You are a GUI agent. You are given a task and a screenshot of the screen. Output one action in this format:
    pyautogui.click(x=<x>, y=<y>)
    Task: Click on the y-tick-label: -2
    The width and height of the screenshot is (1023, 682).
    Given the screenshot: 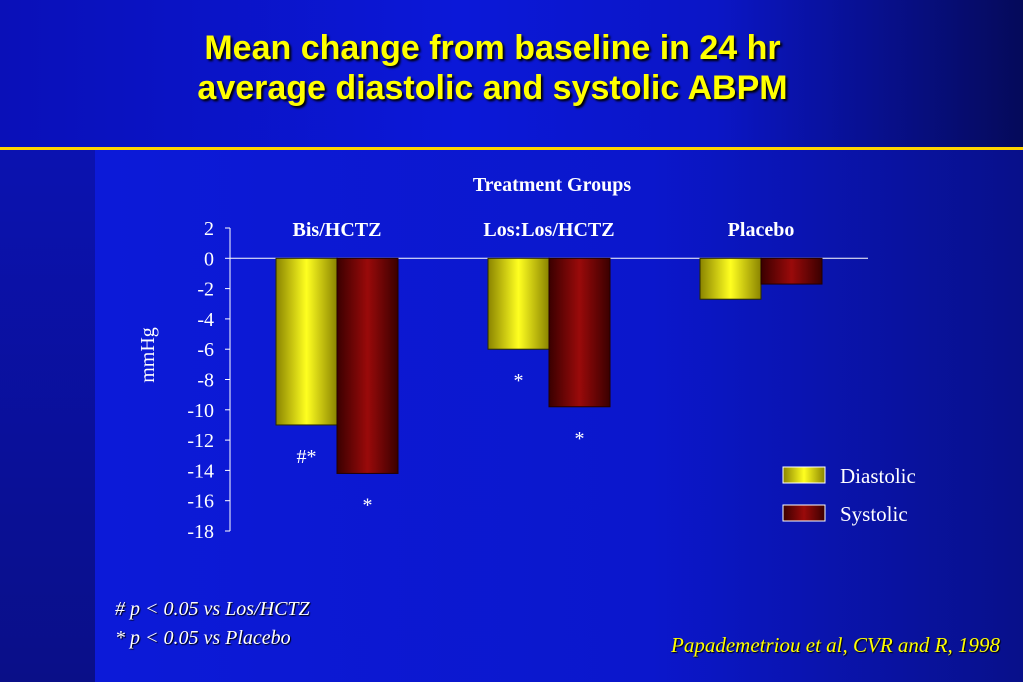 What is the action you would take?
    pyautogui.click(x=205, y=290)
    